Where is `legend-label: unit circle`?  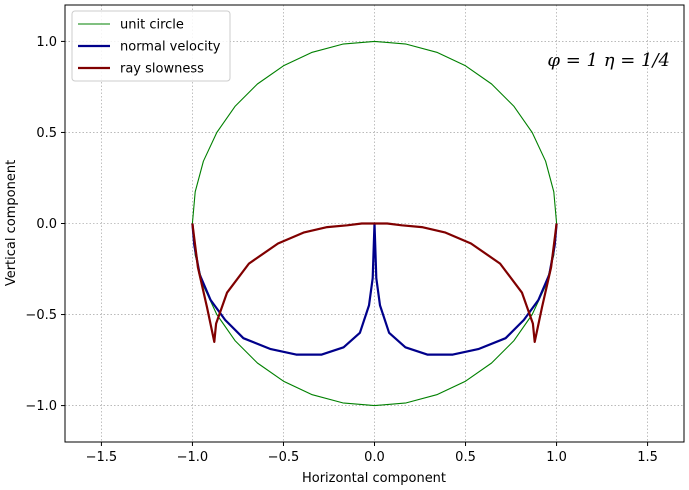
legend-label: unit circle is located at coordinates (152, 25).